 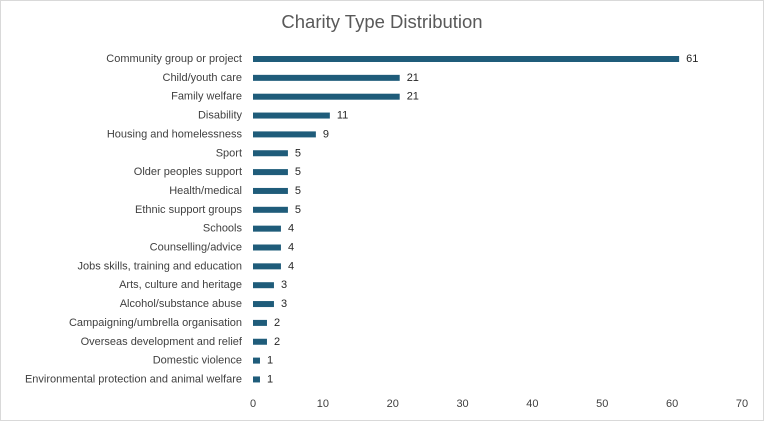 What do you see at coordinates (692, 59) in the screenshot?
I see `data-label: 61` at bounding box center [692, 59].